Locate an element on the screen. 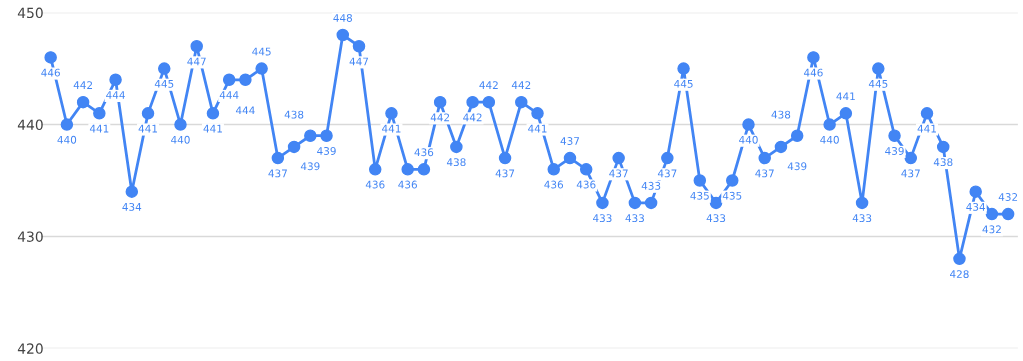 The width and height of the screenshot is (1023, 361). data-label: 428 is located at coordinates (959, 274).